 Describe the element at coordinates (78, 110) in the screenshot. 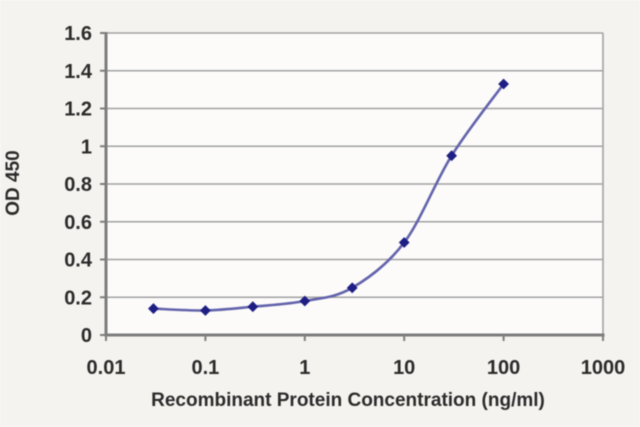

I see `y-tick-label: 1.2` at that location.